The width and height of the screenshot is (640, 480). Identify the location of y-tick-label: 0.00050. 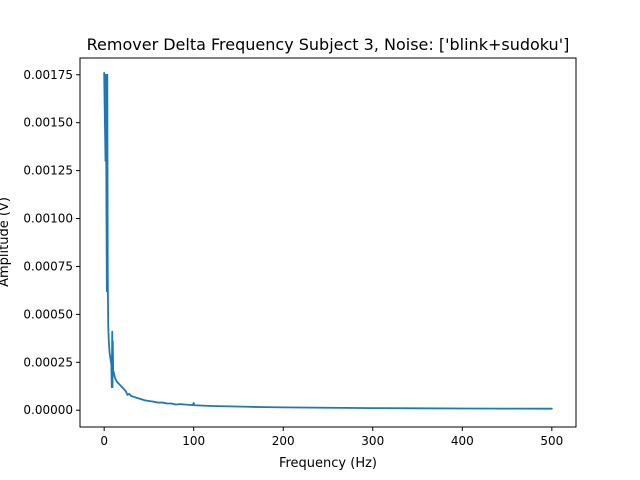
(48, 314).